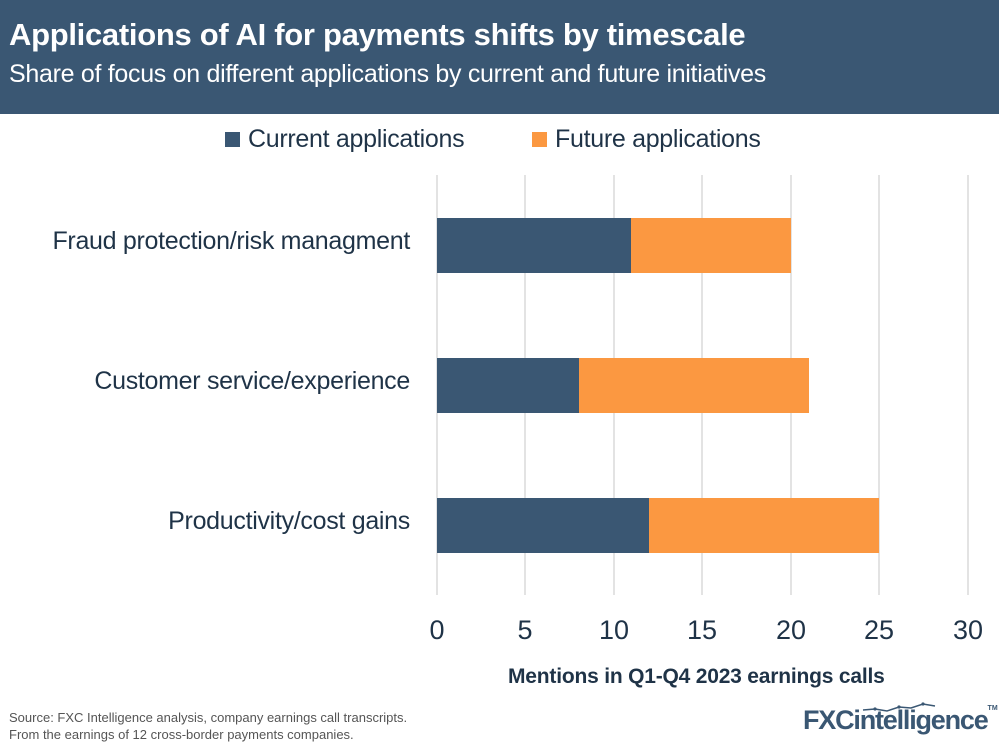 This screenshot has width=999, height=749. What do you see at coordinates (968, 630) in the screenshot?
I see `x-tick-label: 30` at bounding box center [968, 630].